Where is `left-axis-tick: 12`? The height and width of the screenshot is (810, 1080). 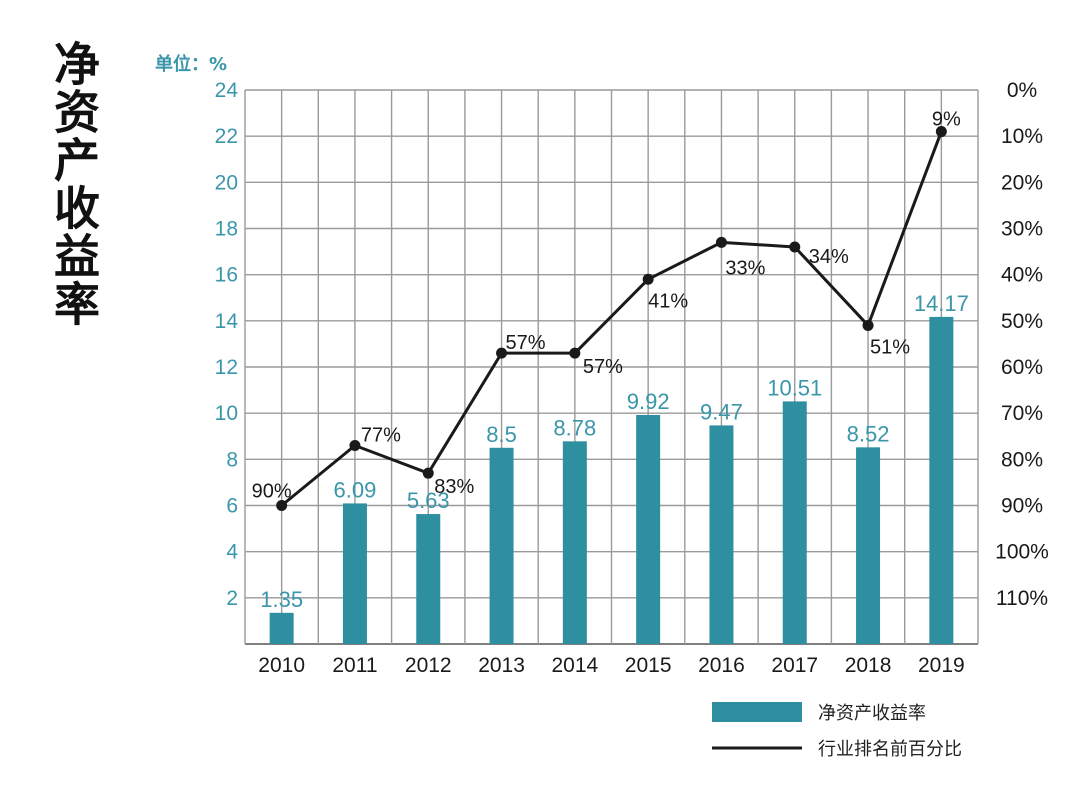
left-axis-tick: 12 is located at coordinates (226, 367).